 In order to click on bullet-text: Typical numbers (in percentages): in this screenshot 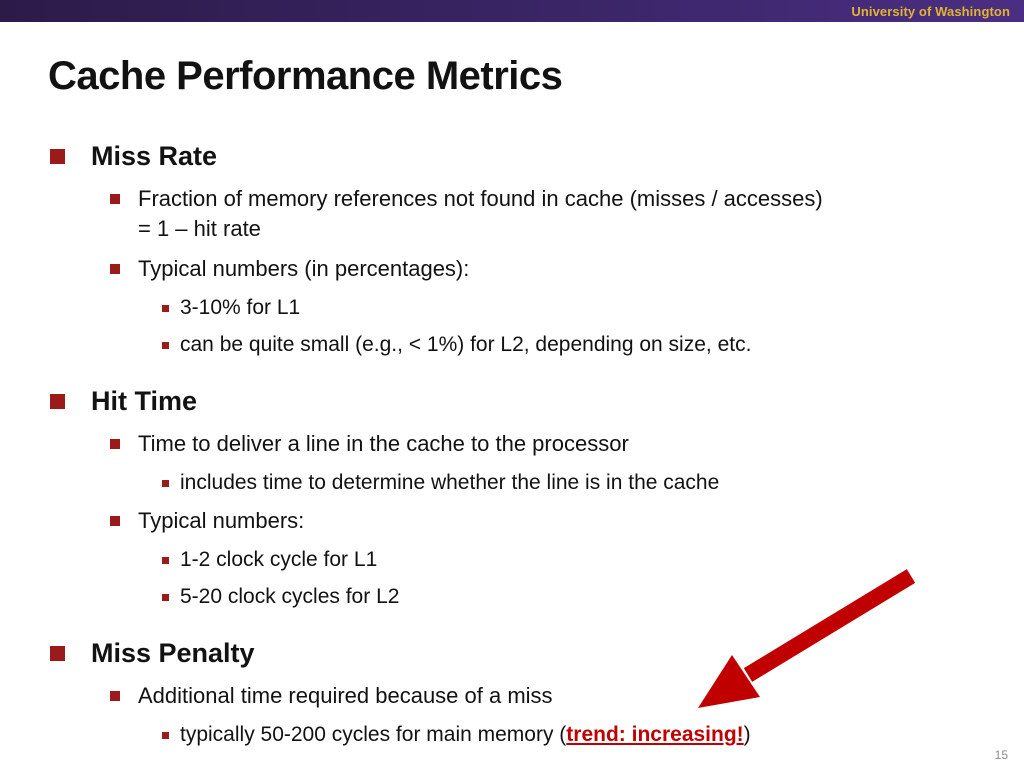, I will do `click(304, 268)`.